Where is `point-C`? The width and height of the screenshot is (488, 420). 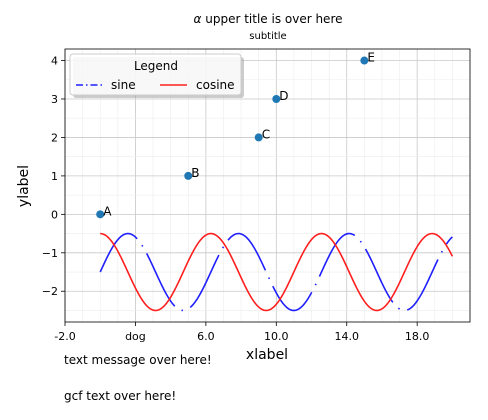 point-C is located at coordinates (258, 137).